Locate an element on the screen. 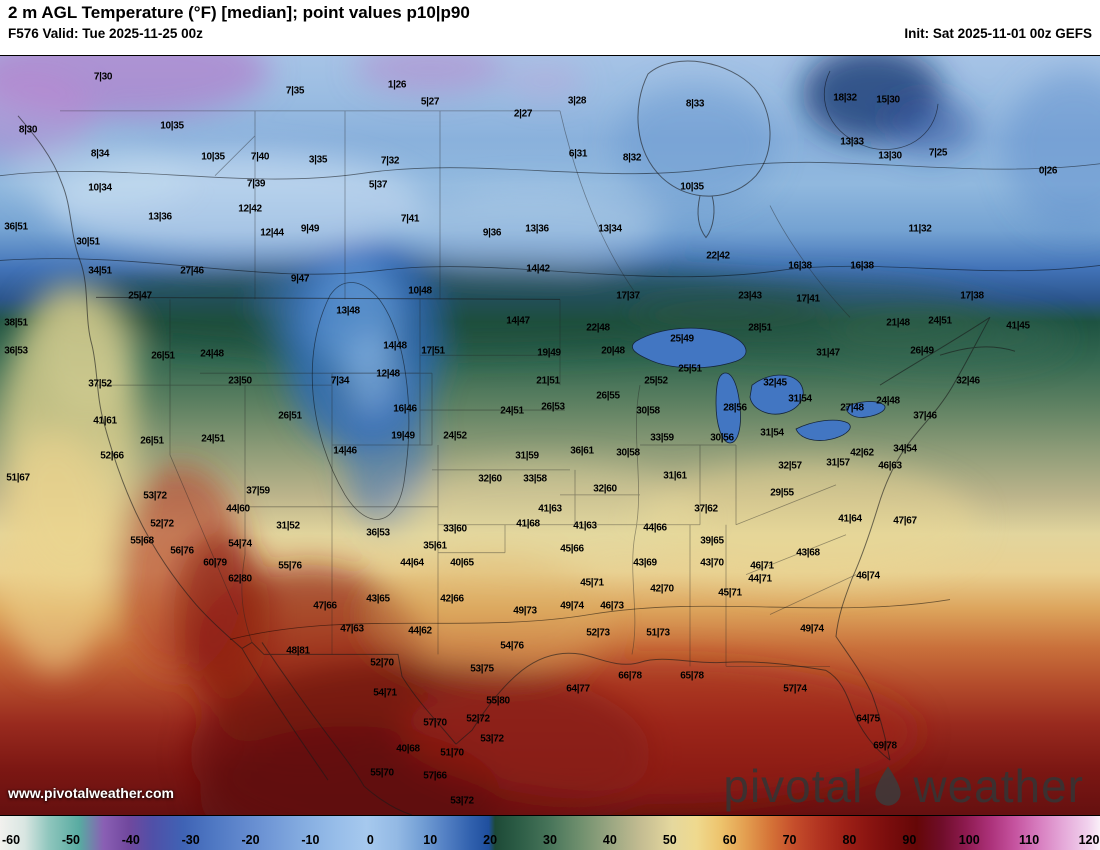 The width and height of the screenshot is (1100, 850). colorbar-tick-label: -10 is located at coordinates (310, 840).